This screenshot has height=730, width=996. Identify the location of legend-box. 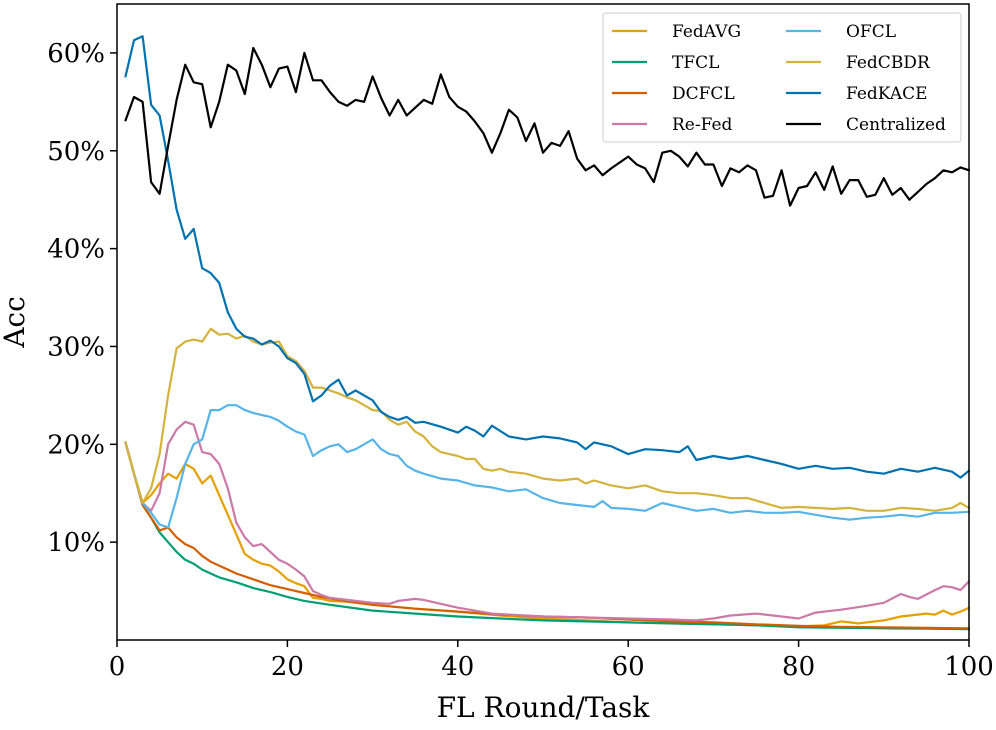
(782, 77).